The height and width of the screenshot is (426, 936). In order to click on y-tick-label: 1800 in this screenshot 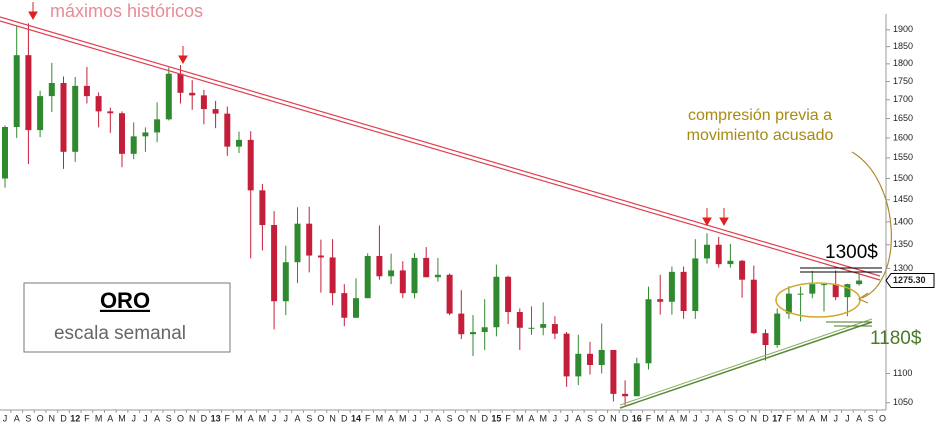, I will do `click(903, 63)`.